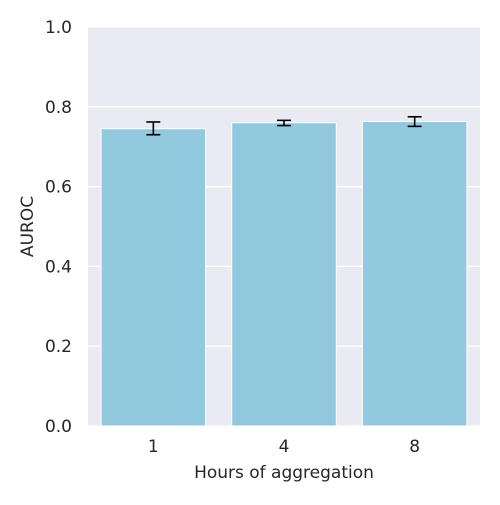 This screenshot has width=500, height=505. Describe the element at coordinates (58, 427) in the screenshot. I see `y-tick-label: 0.0` at that location.